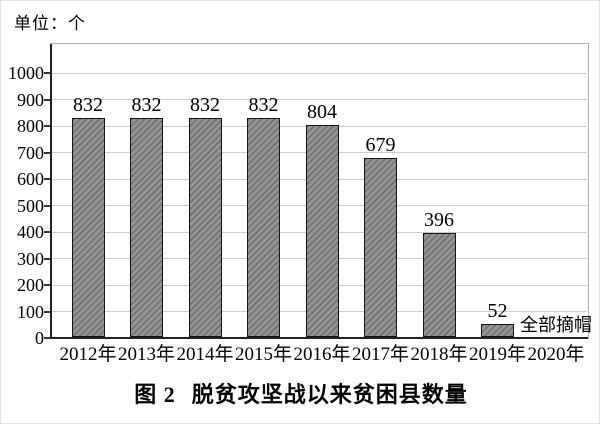 The height and width of the screenshot is (424, 600). I want to click on plot-top-border, so click(319, 43).